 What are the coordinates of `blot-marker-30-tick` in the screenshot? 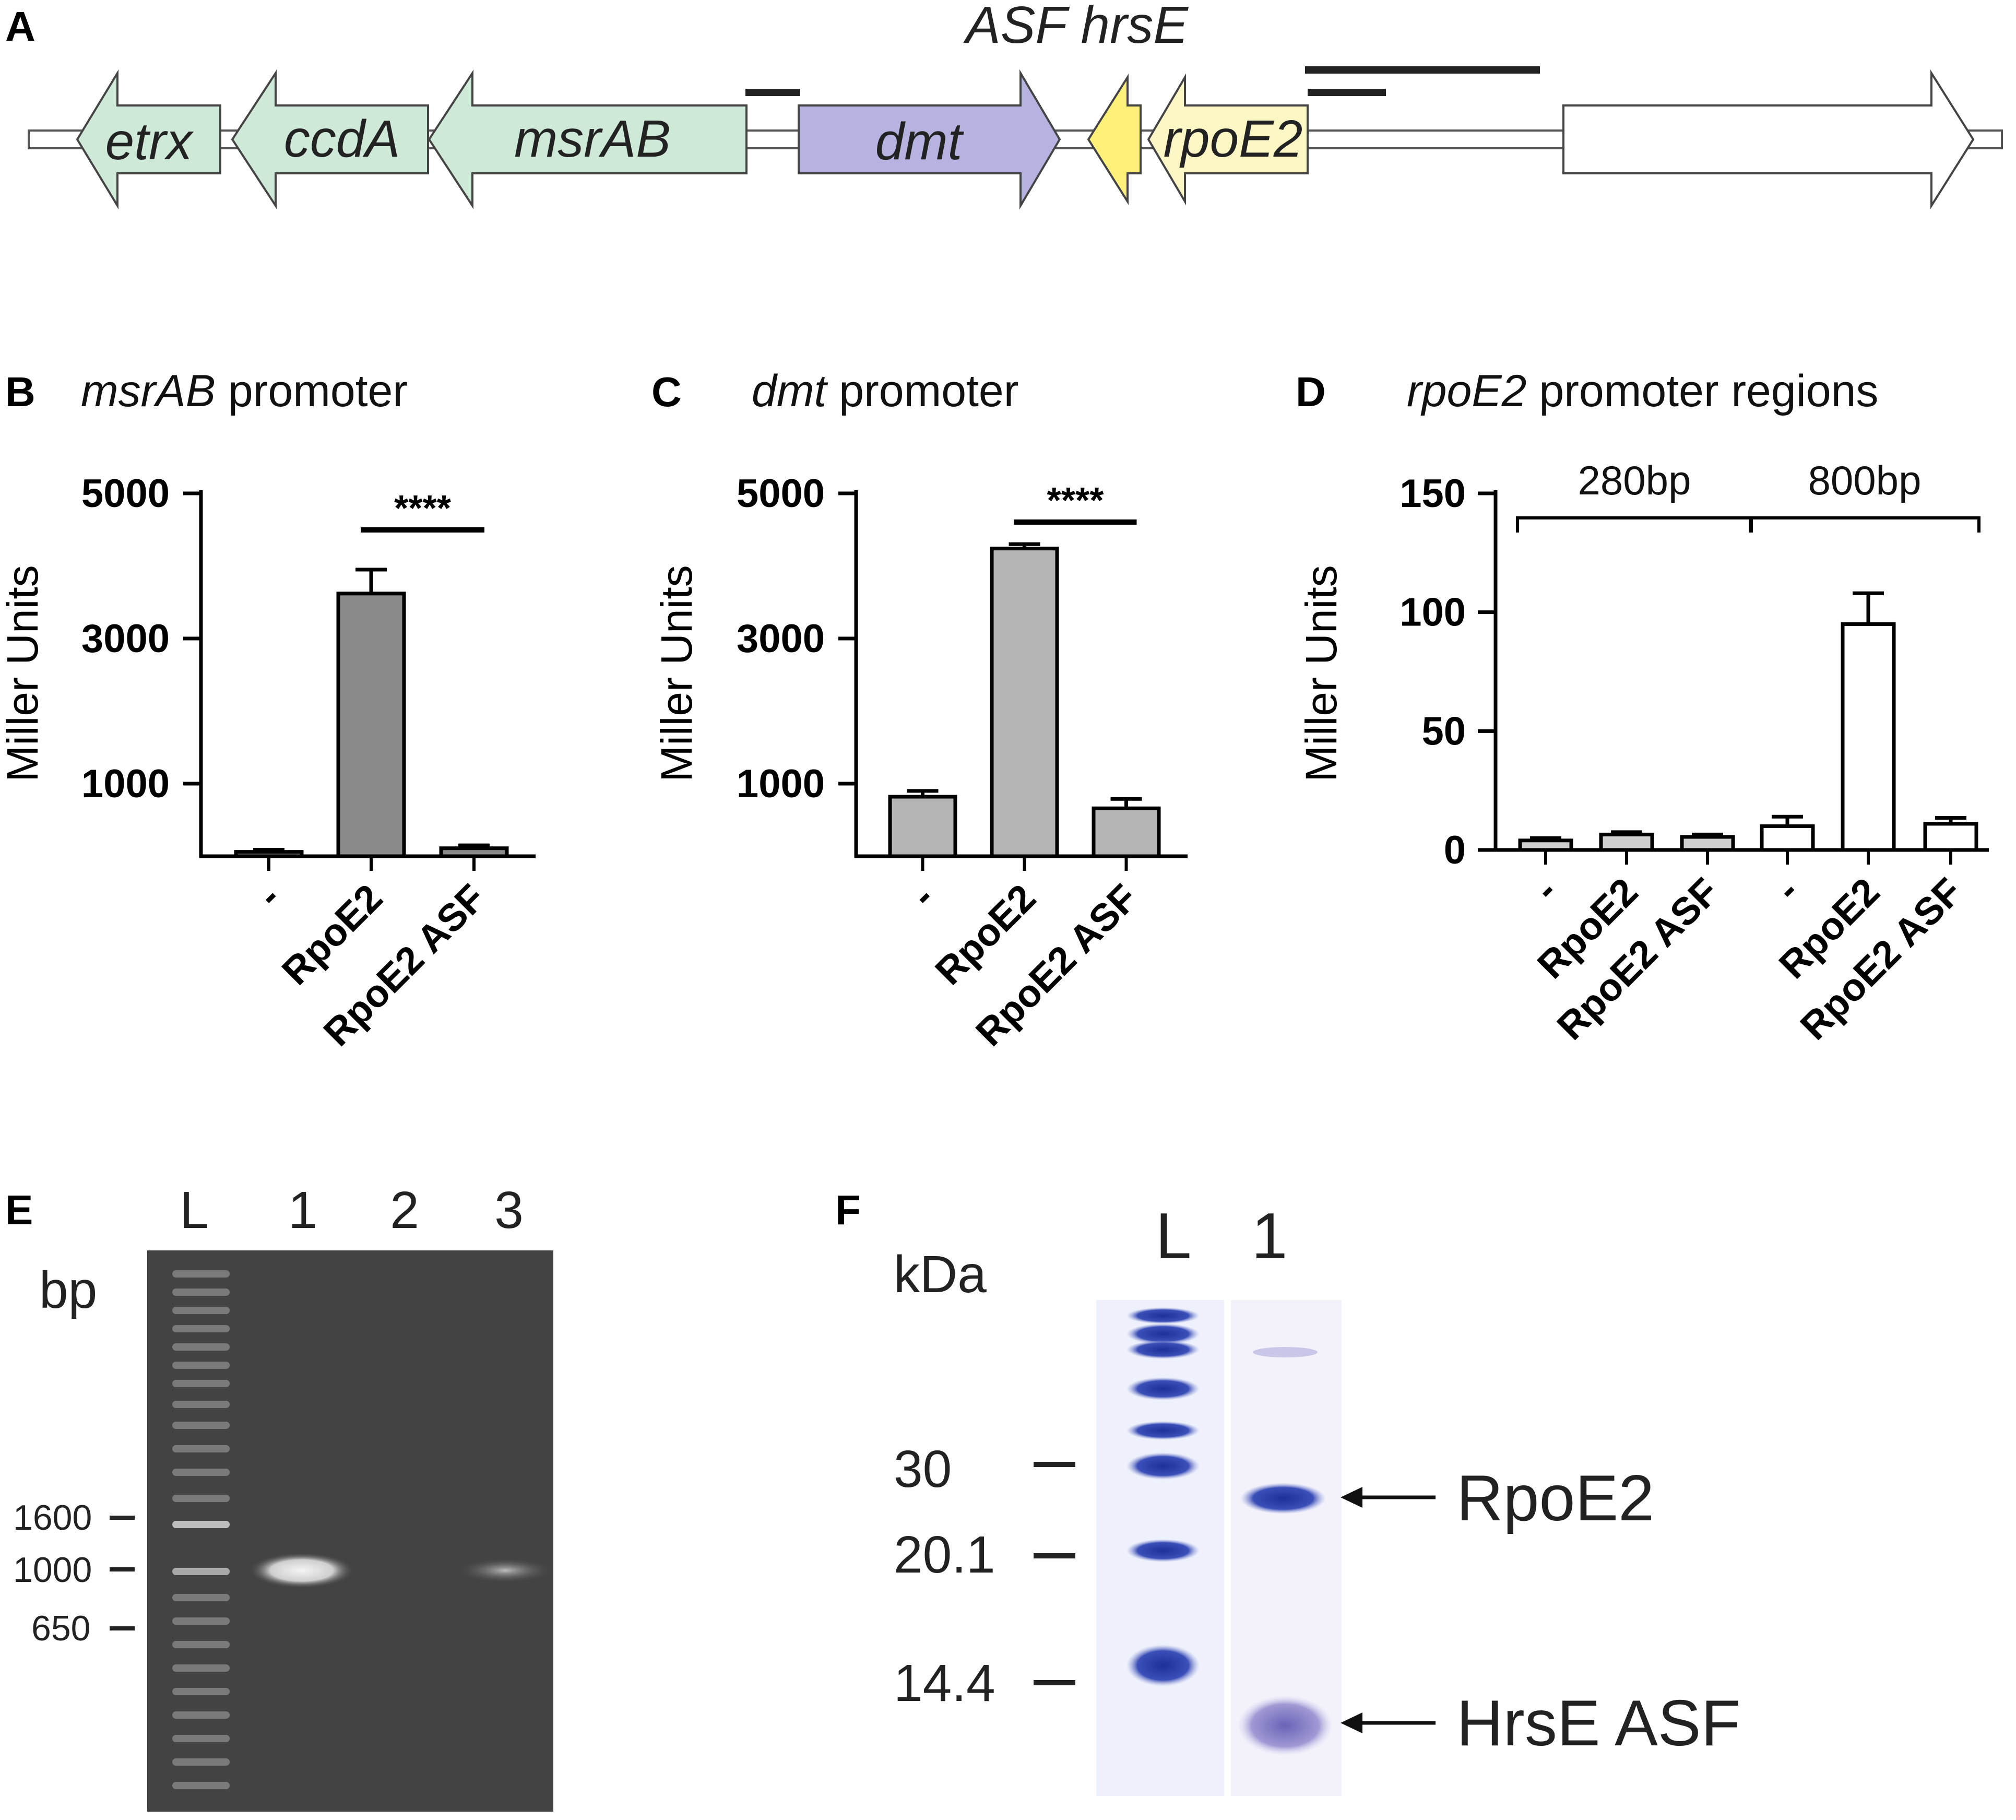 It's located at (1054, 1465).